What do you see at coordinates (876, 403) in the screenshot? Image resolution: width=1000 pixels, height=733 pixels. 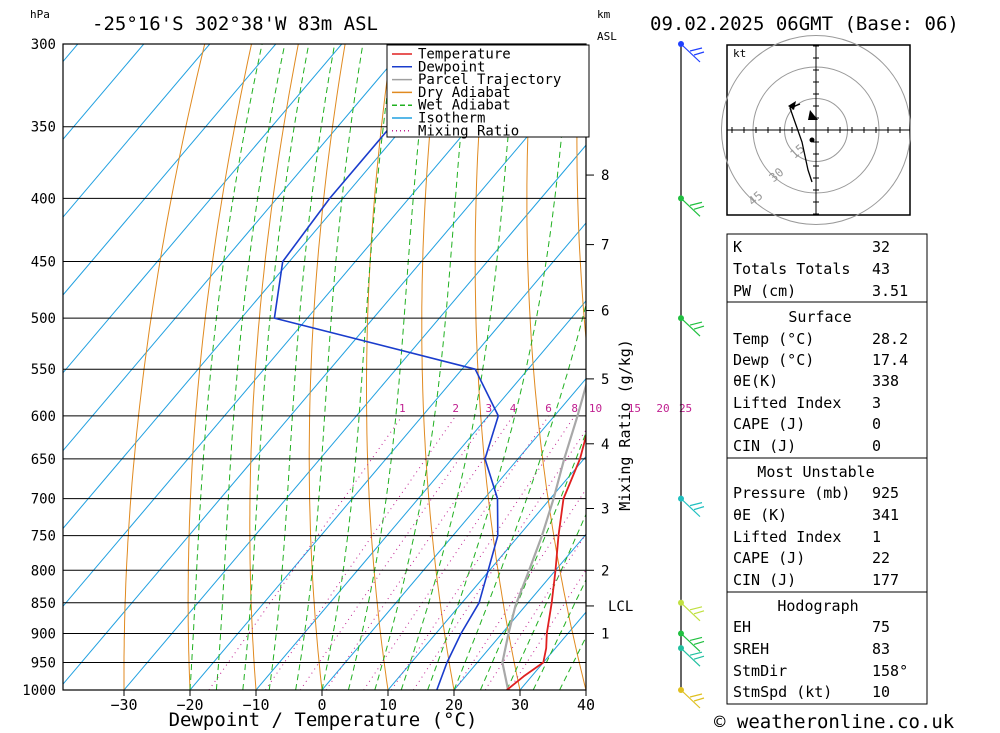 I see `surface-li-value: 3` at bounding box center [876, 403].